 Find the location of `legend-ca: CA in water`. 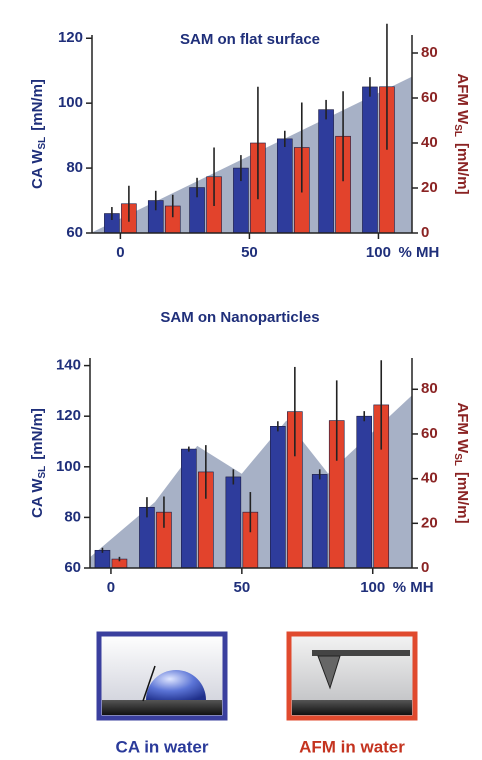

legend-ca: CA in water is located at coordinates (162, 746).